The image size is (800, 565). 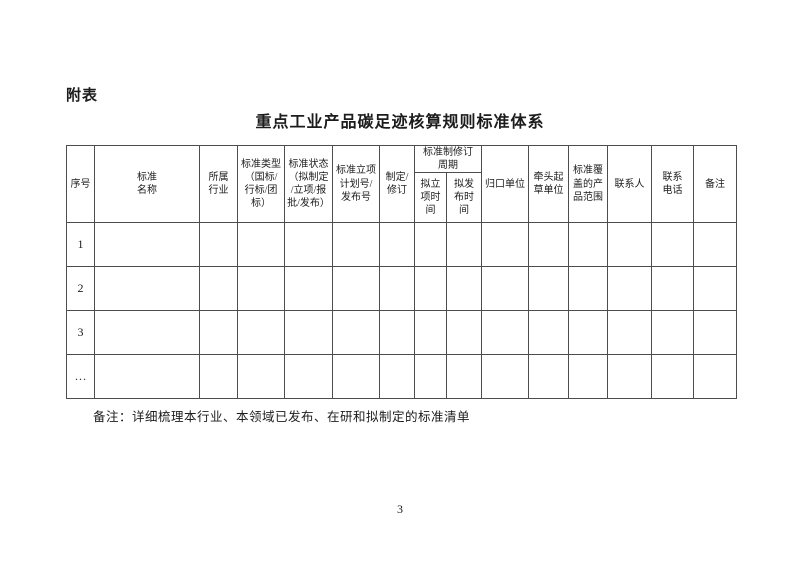 I want to click on col-header-contact-phone: 联系 电话, so click(x=672, y=184).